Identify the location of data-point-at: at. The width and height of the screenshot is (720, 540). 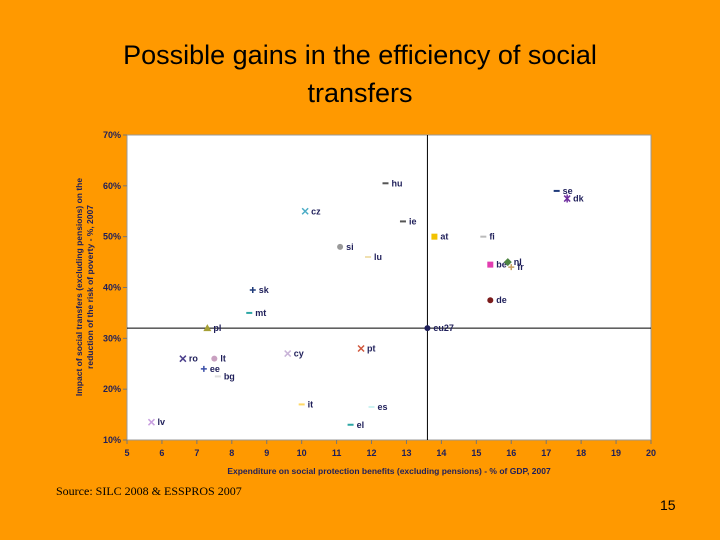
(439, 237).